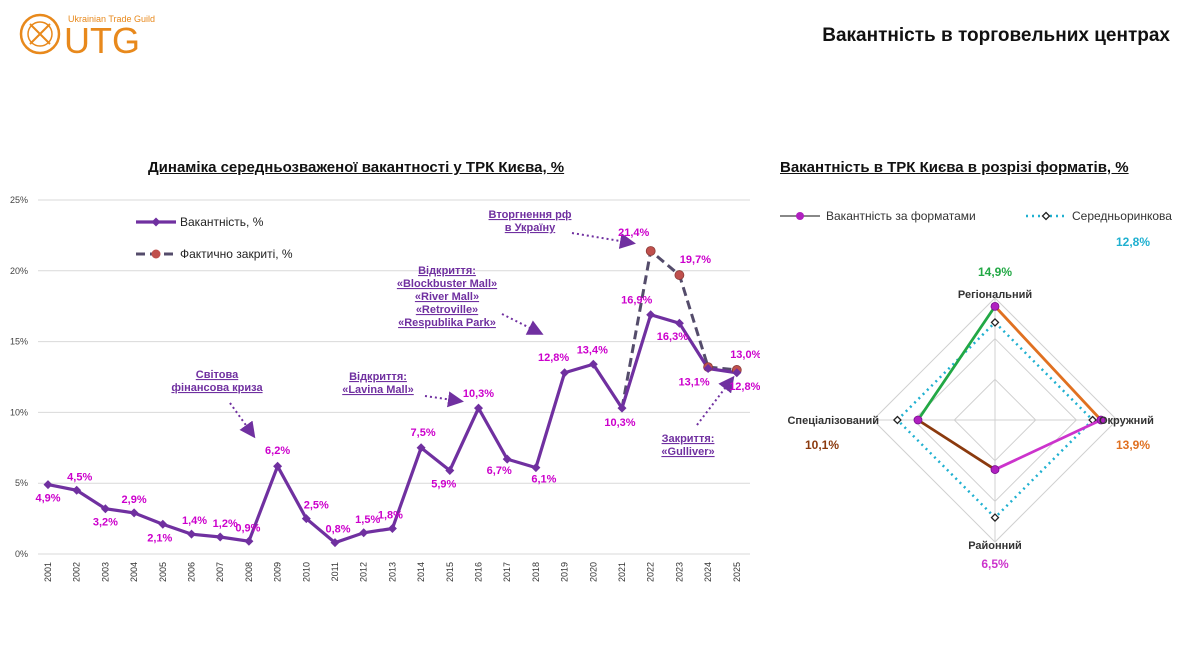 This screenshot has height=645, width=1200. Describe the element at coordinates (105, 572) in the screenshot. I see `x-tick-label: 2003` at that location.